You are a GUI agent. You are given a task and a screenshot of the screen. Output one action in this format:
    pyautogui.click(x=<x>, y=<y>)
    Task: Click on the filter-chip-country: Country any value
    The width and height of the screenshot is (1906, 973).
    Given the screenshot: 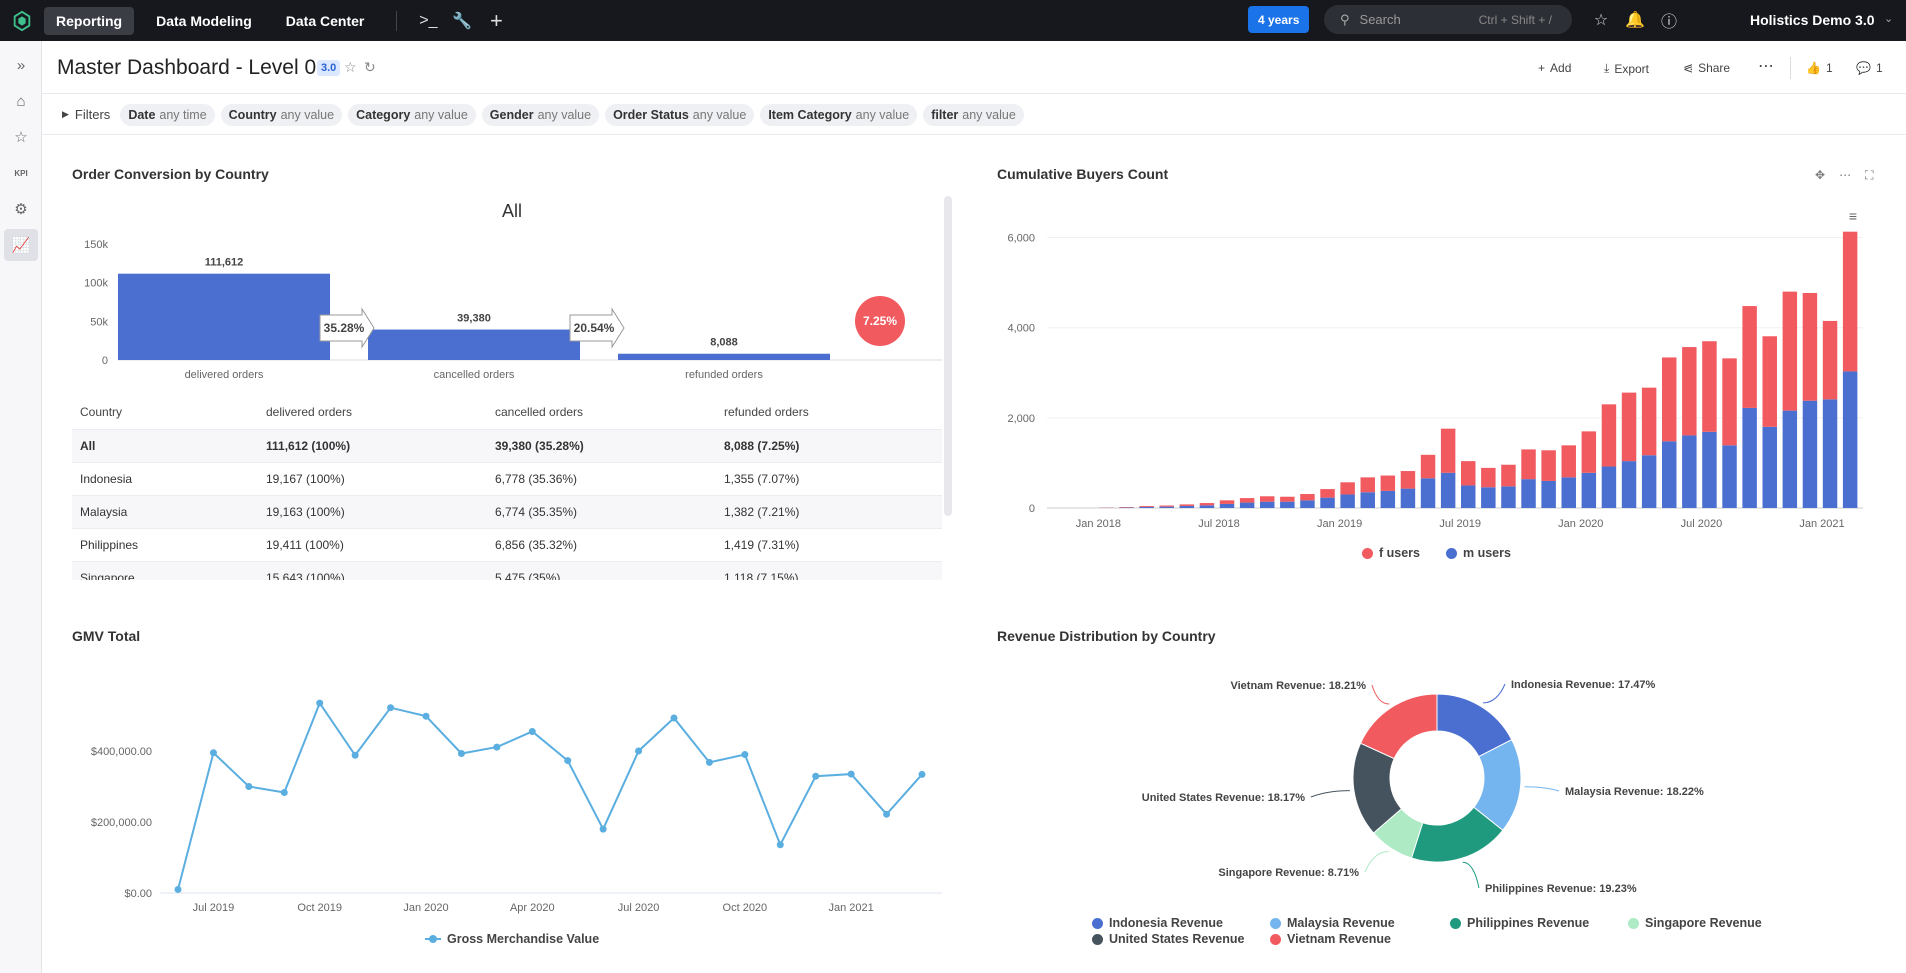 What is the action you would take?
    pyautogui.click(x=281, y=114)
    